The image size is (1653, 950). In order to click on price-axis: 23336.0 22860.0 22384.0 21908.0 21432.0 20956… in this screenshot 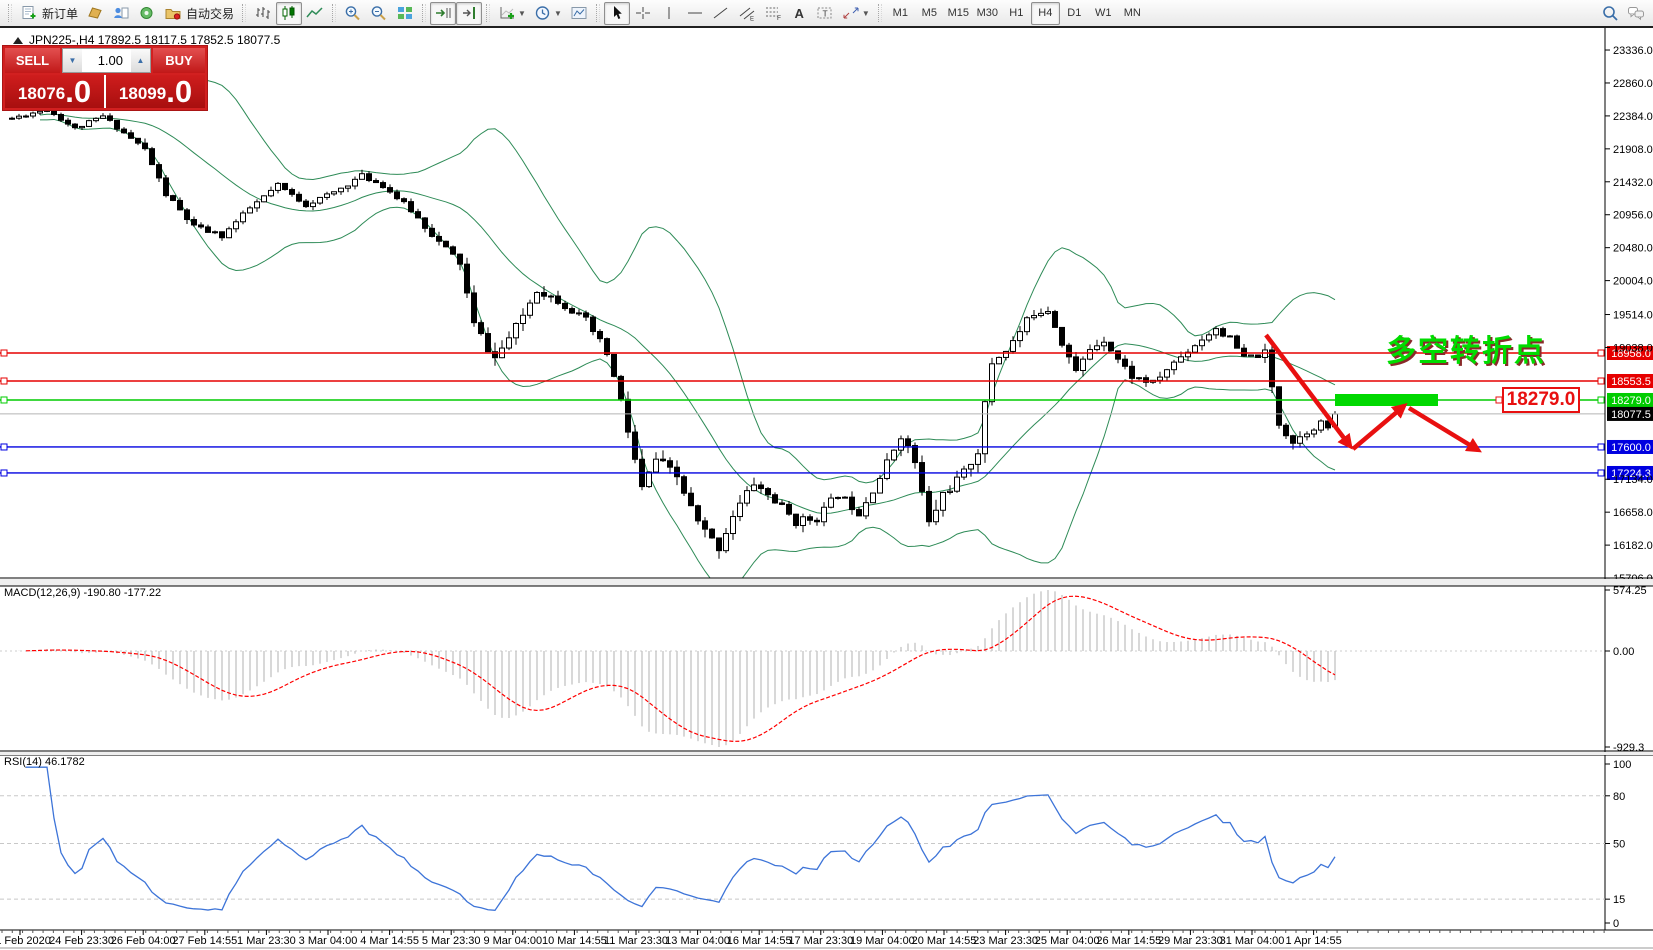, I will do `click(1628, 479)`.